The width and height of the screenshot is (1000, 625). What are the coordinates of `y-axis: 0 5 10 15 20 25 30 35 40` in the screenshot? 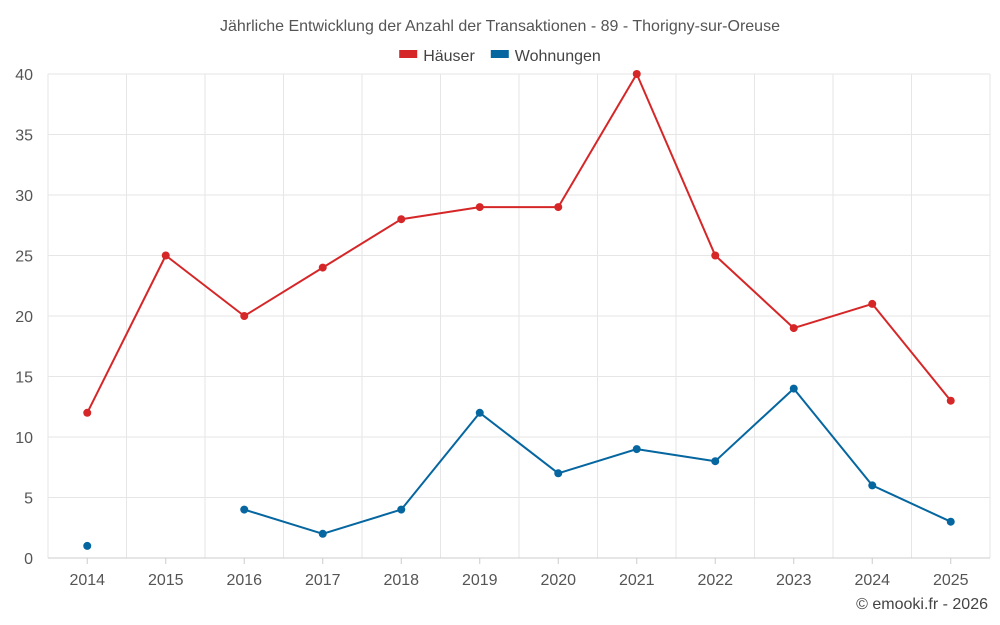 It's located at (24, 317).